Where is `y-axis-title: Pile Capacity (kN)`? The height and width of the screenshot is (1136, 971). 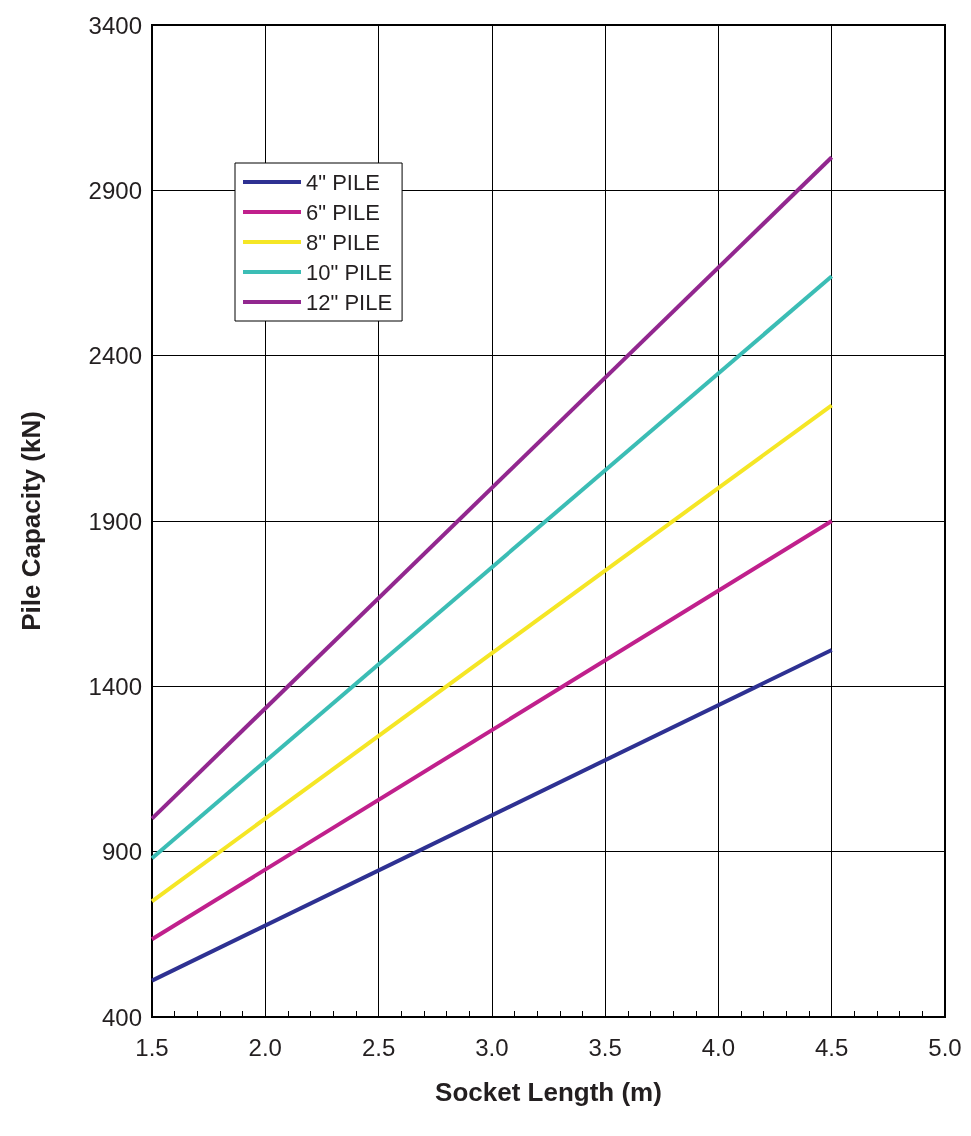
y-axis-title: Pile Capacity (kN) is located at coordinates (31, 521).